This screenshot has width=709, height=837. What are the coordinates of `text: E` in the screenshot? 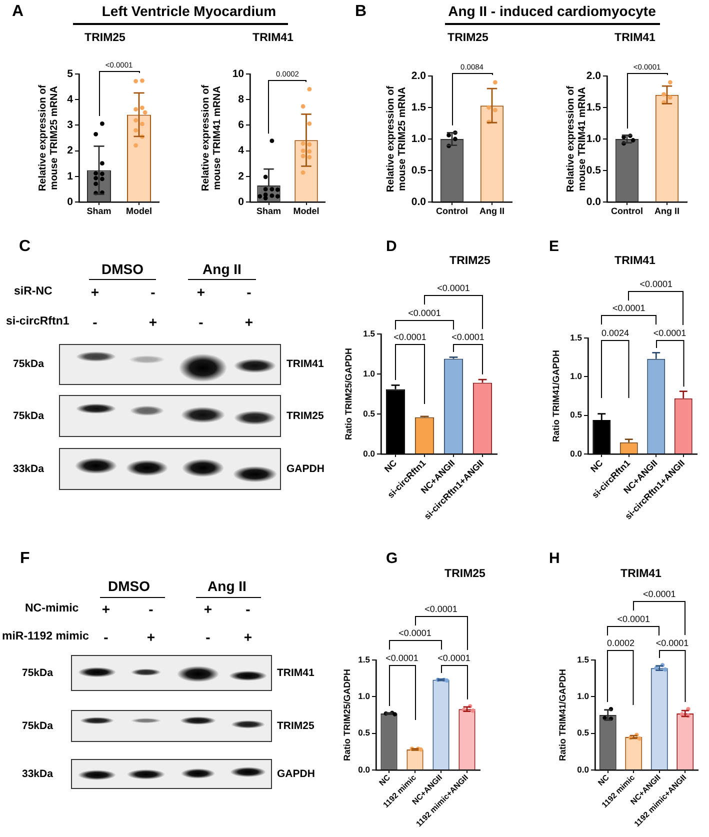 It's located at (554, 246).